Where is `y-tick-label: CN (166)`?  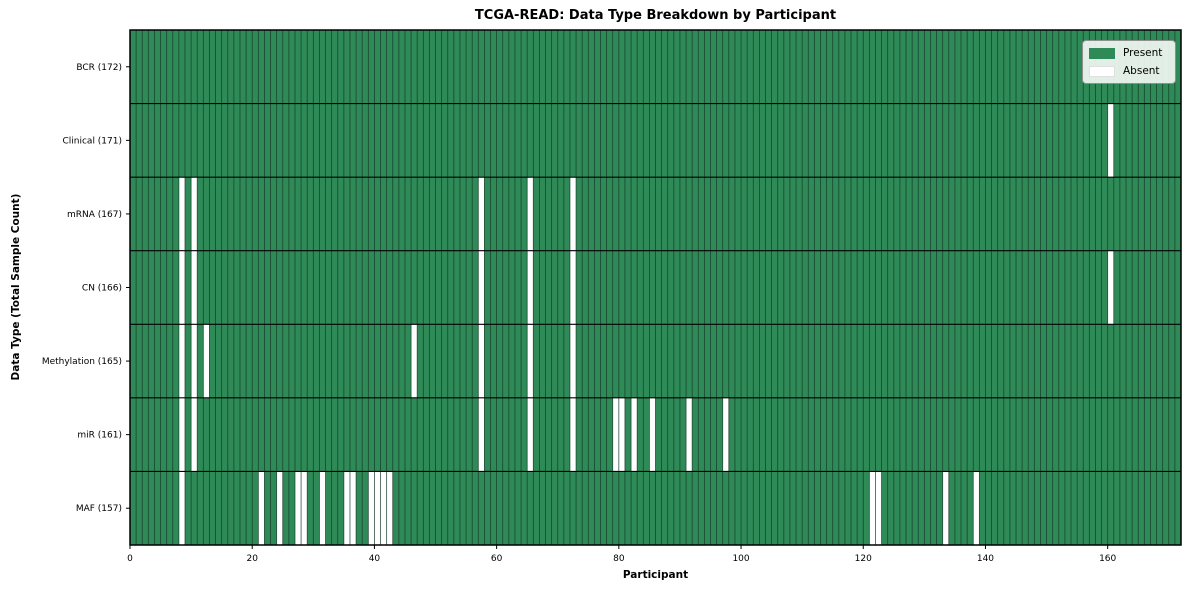 y-tick-label: CN (166) is located at coordinates (102, 289).